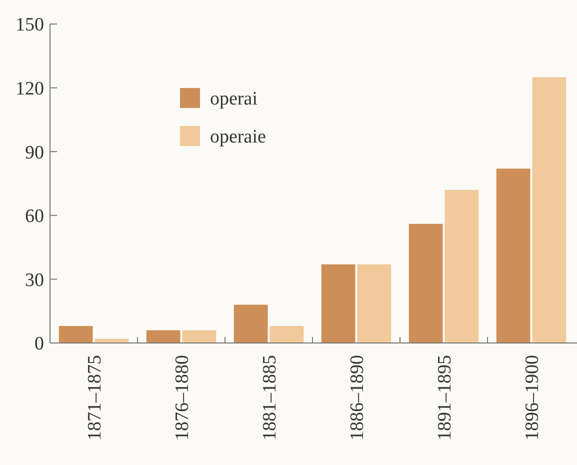 This screenshot has width=577, height=465. Describe the element at coordinates (34, 280) in the screenshot. I see `y-tick-label: 30` at that location.